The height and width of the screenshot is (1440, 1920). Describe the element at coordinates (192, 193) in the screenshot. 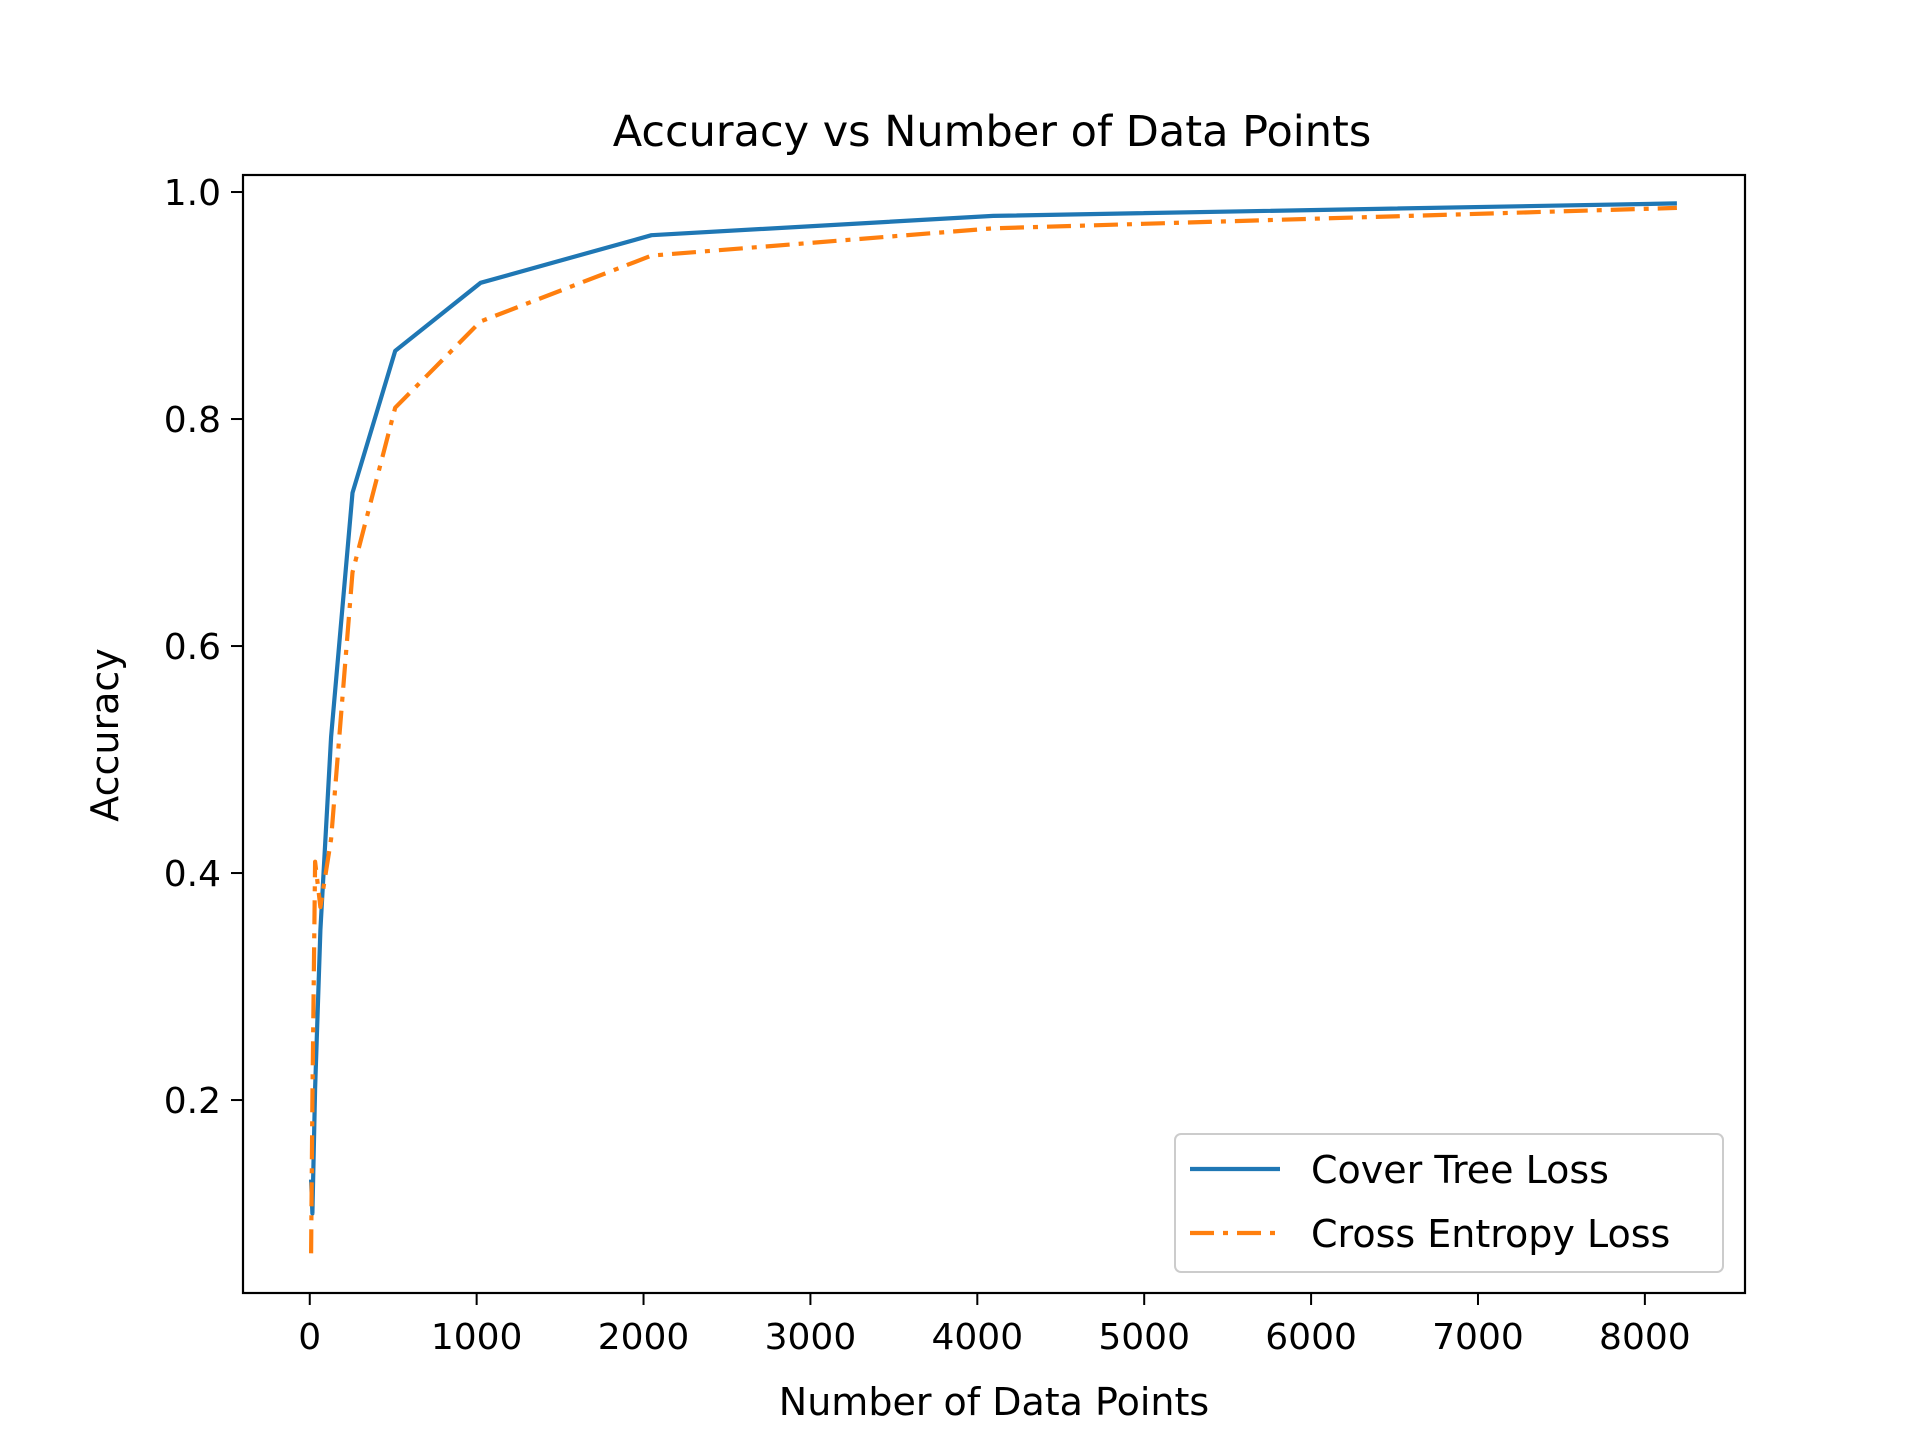

I see `y-tick-label: 1.0` at that location.